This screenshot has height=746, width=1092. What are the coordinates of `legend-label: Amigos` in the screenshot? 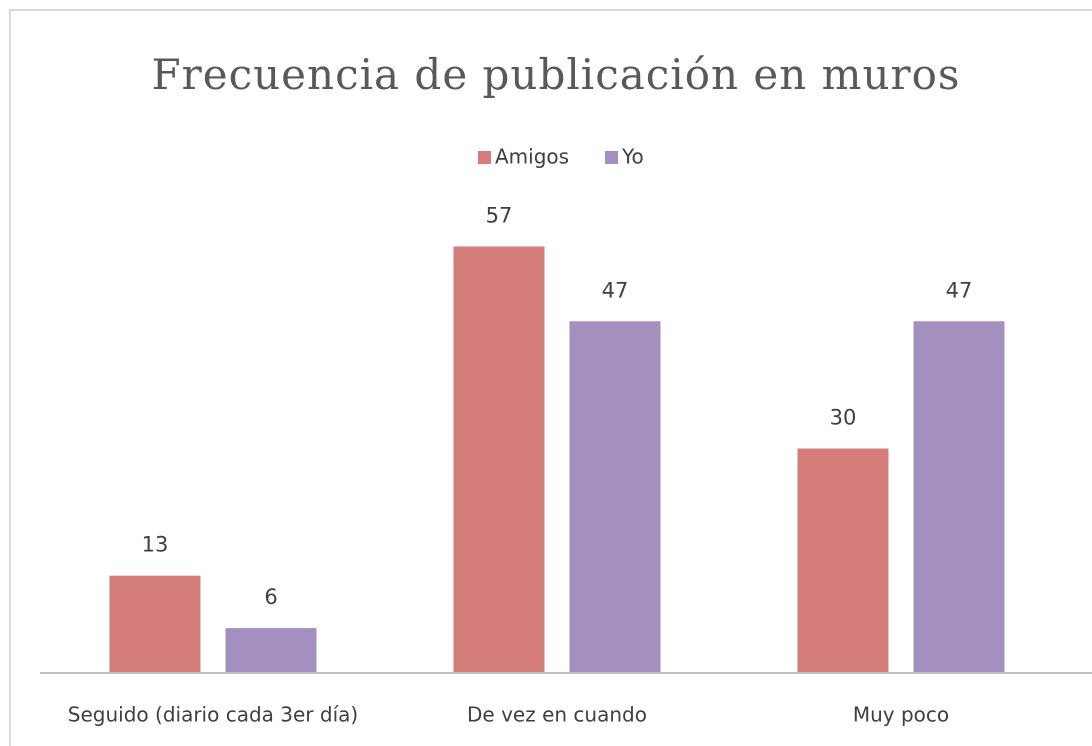 It's located at (532, 157).